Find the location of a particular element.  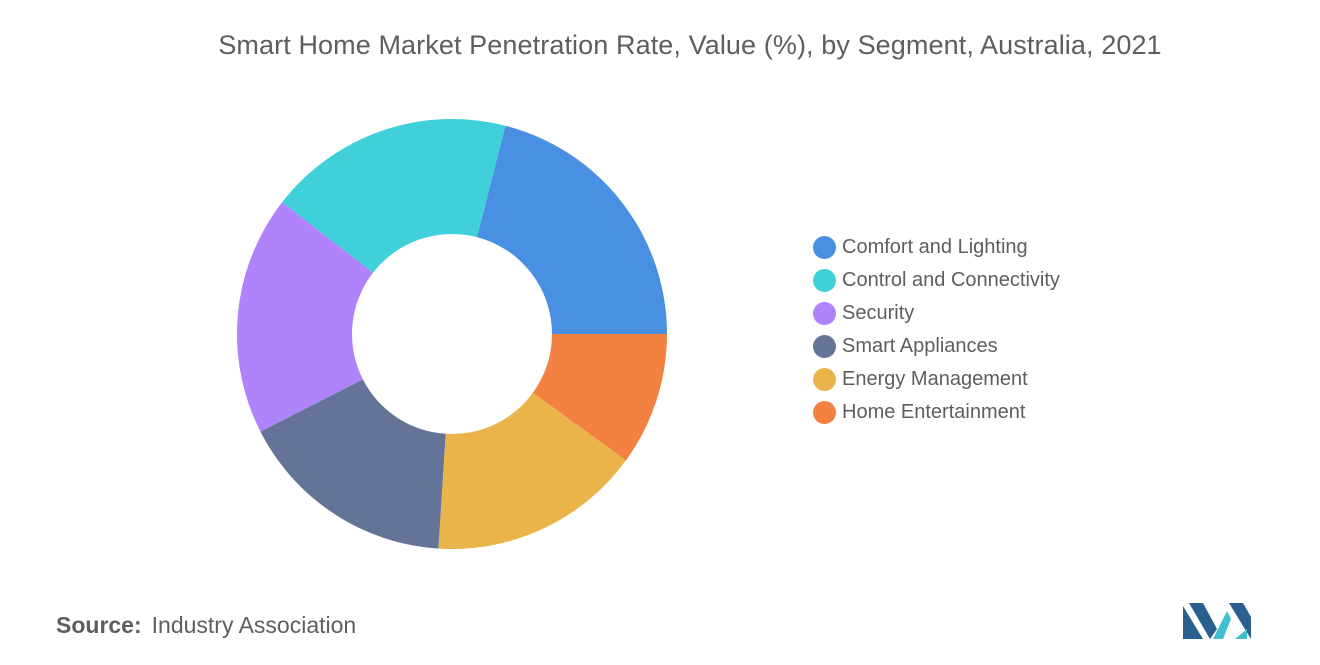

slice-control-and-connectivity is located at coordinates (394, 195).